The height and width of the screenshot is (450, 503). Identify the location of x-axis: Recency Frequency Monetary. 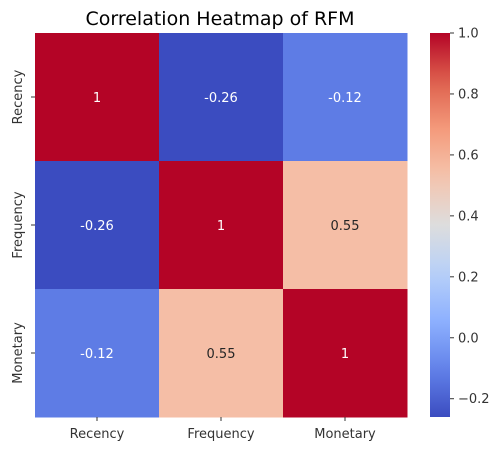
(223, 429).